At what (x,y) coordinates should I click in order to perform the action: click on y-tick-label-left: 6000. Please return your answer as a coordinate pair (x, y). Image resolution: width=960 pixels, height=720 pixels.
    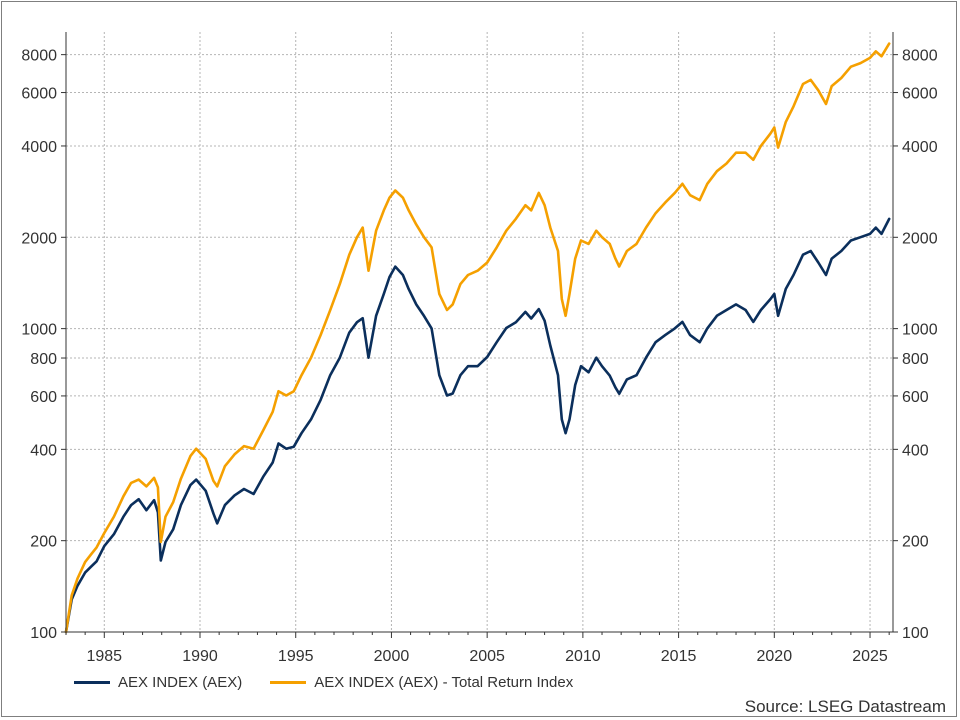
    Looking at the image, I should click on (39, 94).